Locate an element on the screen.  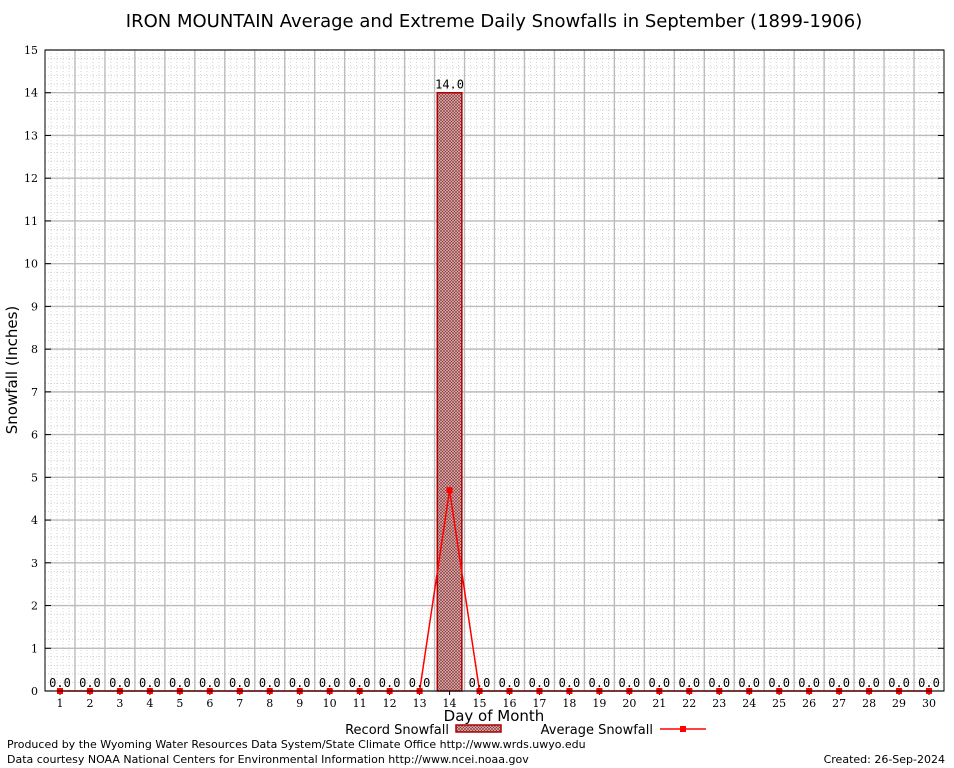
x-tick-label: 30 is located at coordinates (929, 703).